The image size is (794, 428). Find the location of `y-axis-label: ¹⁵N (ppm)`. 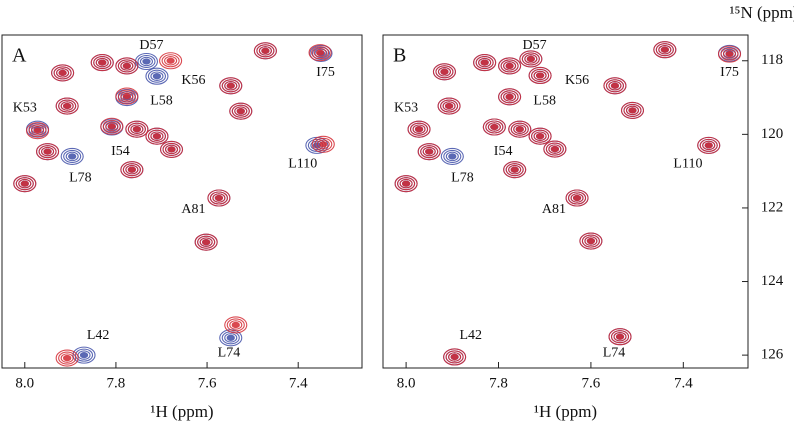

y-axis-label: ¹⁵N (ppm) is located at coordinates (761, 12).